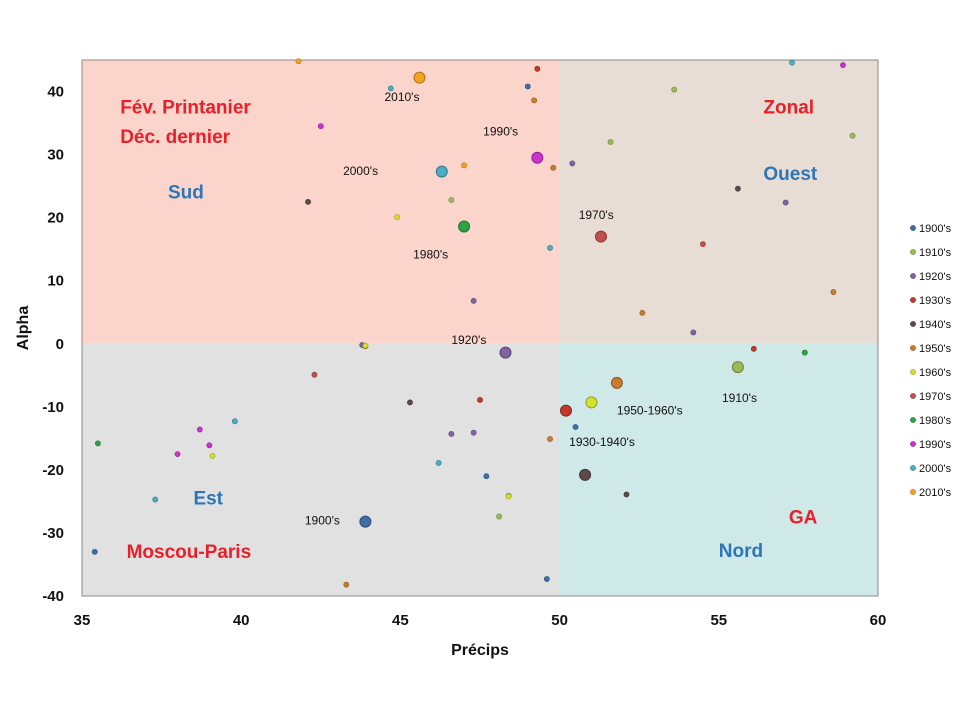  I want to click on x-tick-label: 40, so click(241, 620).